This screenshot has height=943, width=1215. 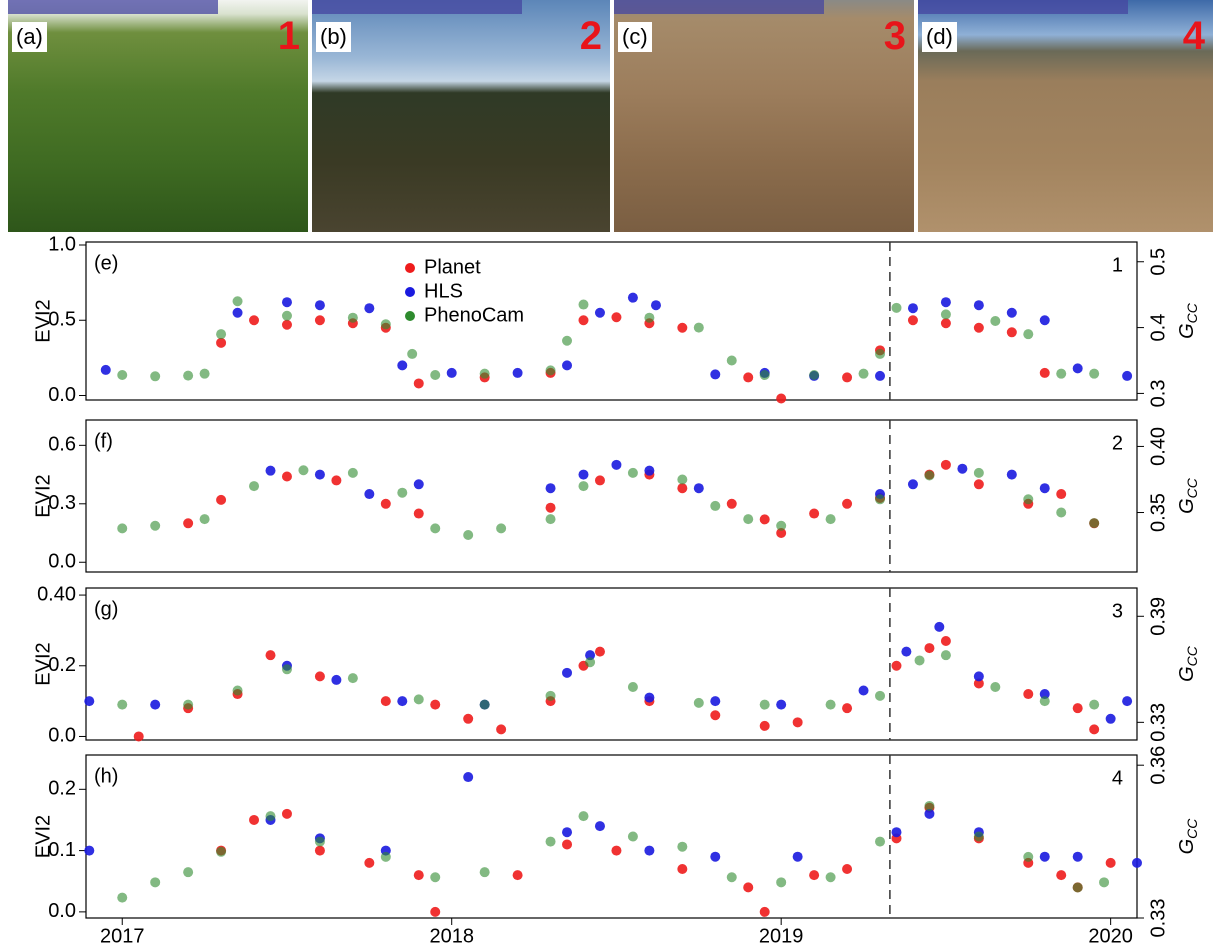 What do you see at coordinates (635, 37) in the screenshot?
I see `photo-label: (c)` at bounding box center [635, 37].